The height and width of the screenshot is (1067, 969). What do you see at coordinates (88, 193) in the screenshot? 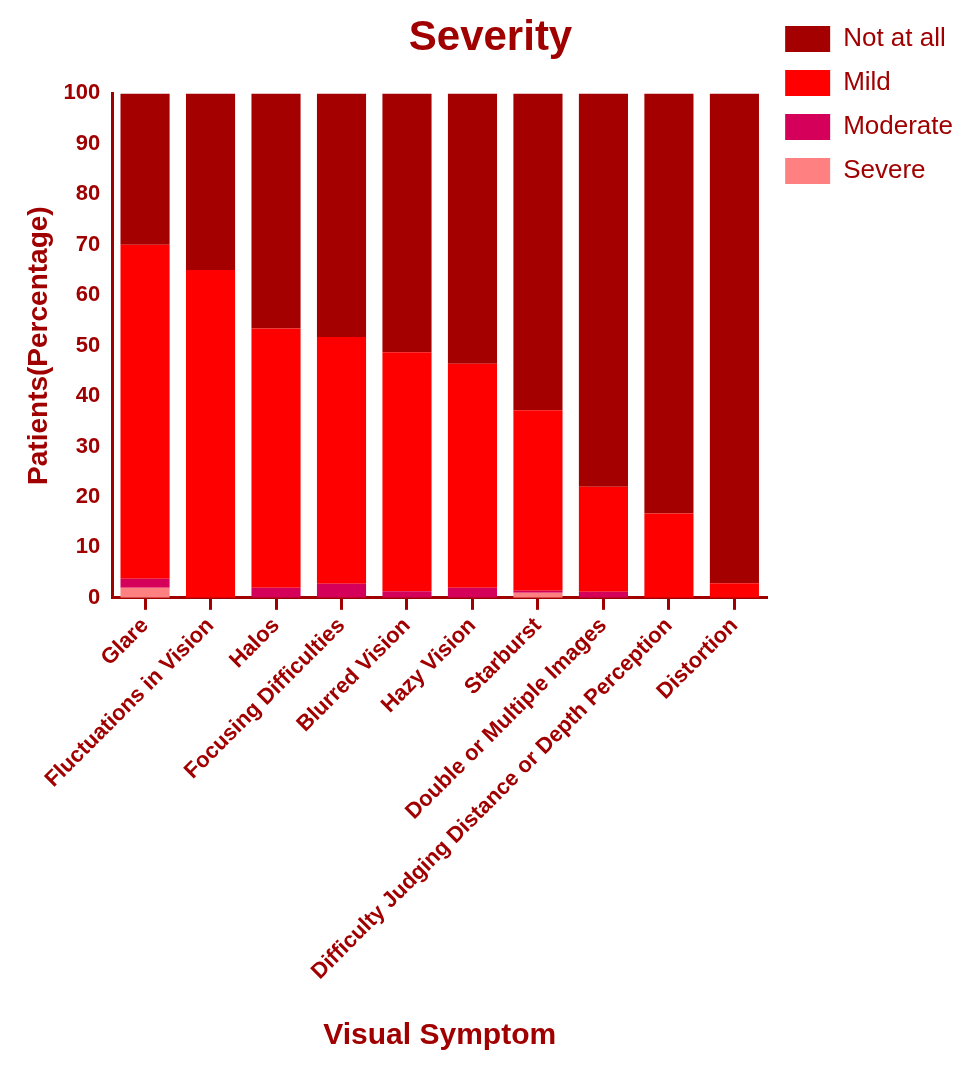
I see `y-tick-label: 80` at bounding box center [88, 193].